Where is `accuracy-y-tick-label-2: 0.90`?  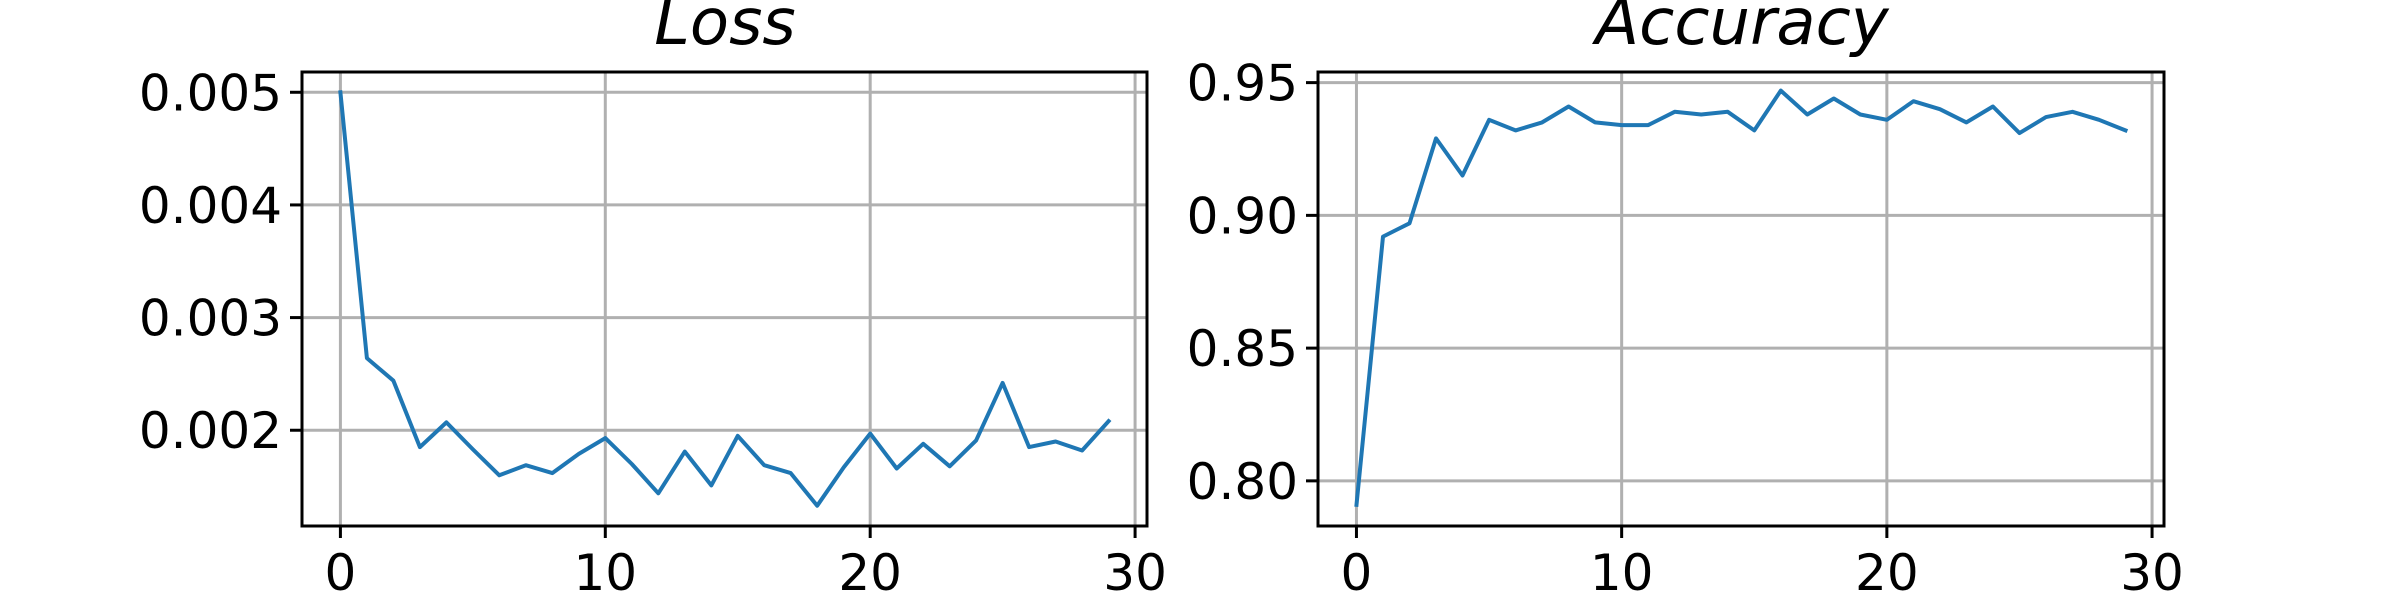
accuracy-y-tick-label-2: 0.90 is located at coordinates (1242, 216).